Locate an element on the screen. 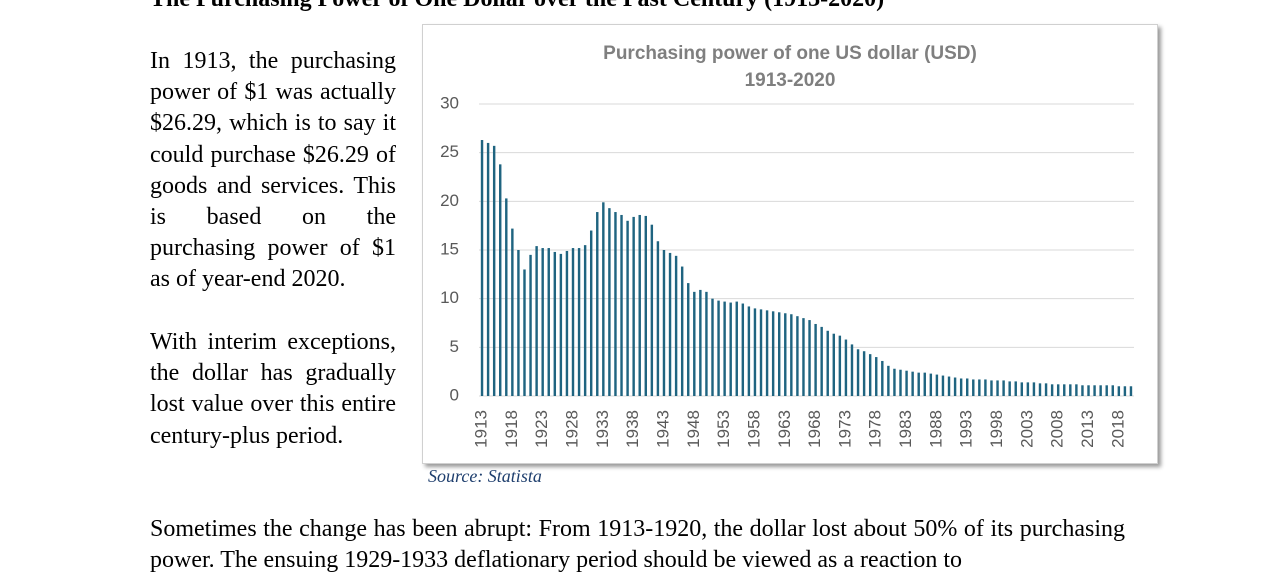 The height and width of the screenshot is (576, 1275). x-tick-label: 1923 is located at coordinates (541, 429).